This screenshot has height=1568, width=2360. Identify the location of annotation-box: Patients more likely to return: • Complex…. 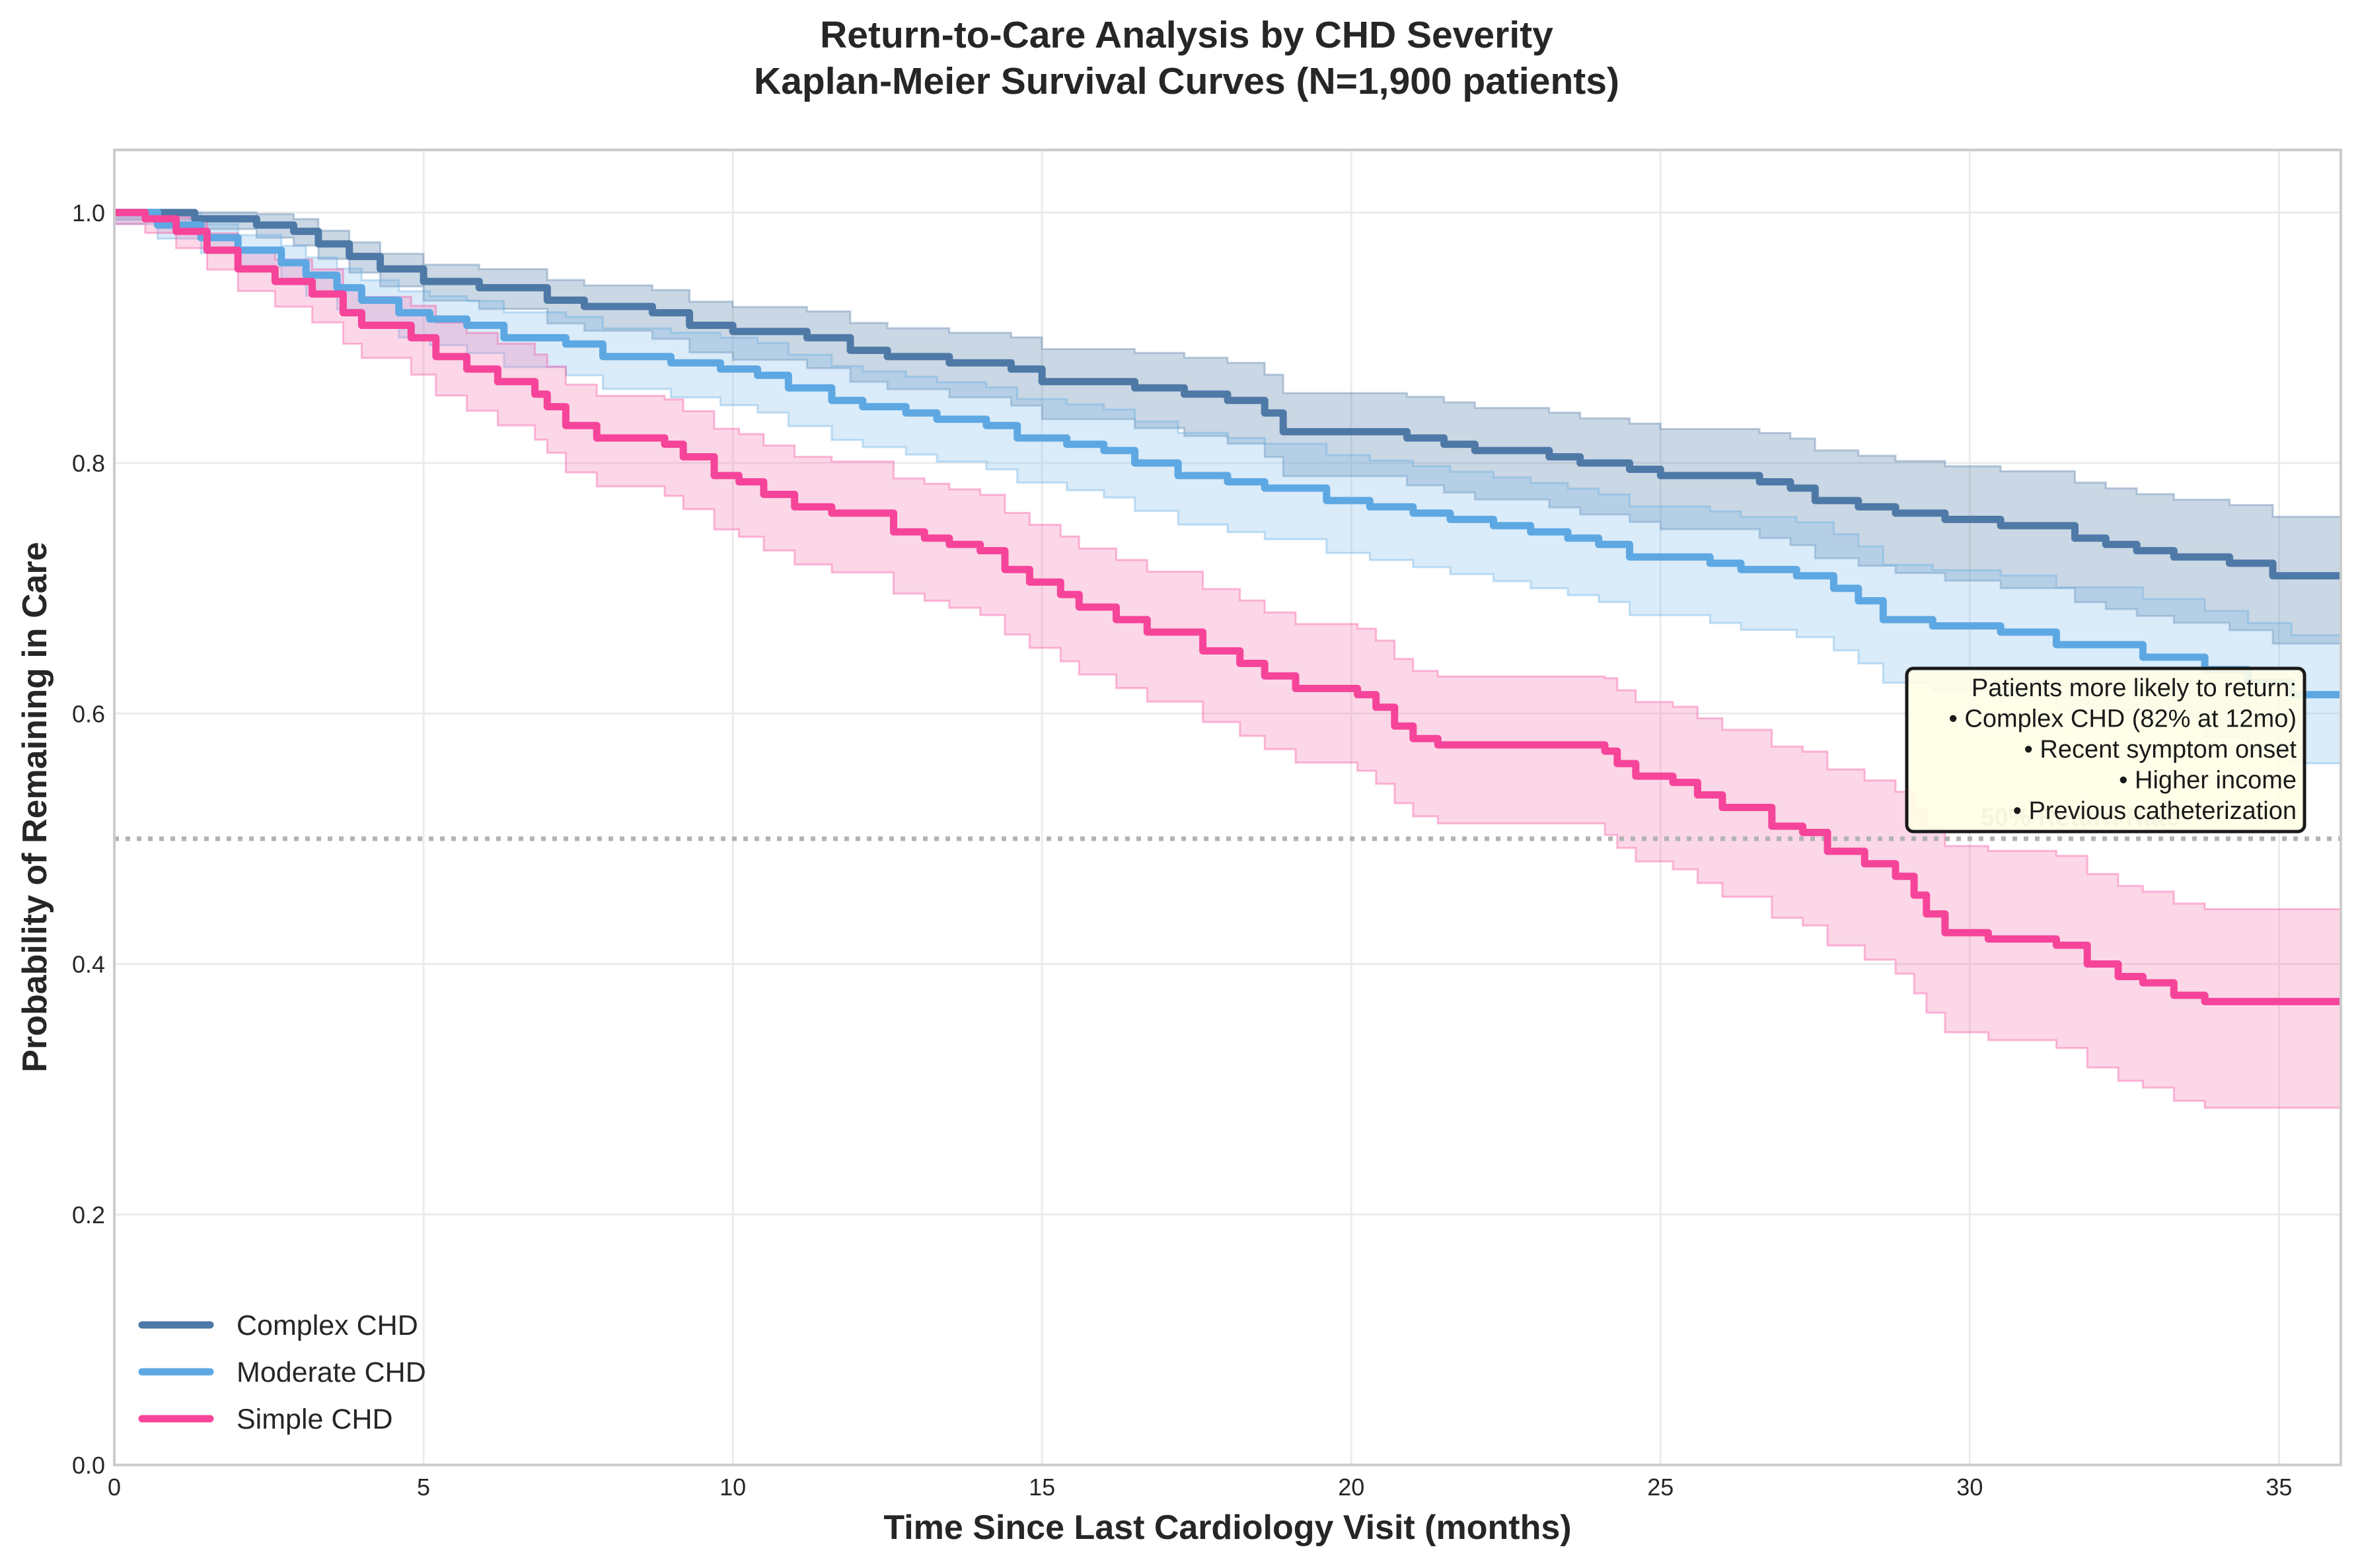
(2105, 750).